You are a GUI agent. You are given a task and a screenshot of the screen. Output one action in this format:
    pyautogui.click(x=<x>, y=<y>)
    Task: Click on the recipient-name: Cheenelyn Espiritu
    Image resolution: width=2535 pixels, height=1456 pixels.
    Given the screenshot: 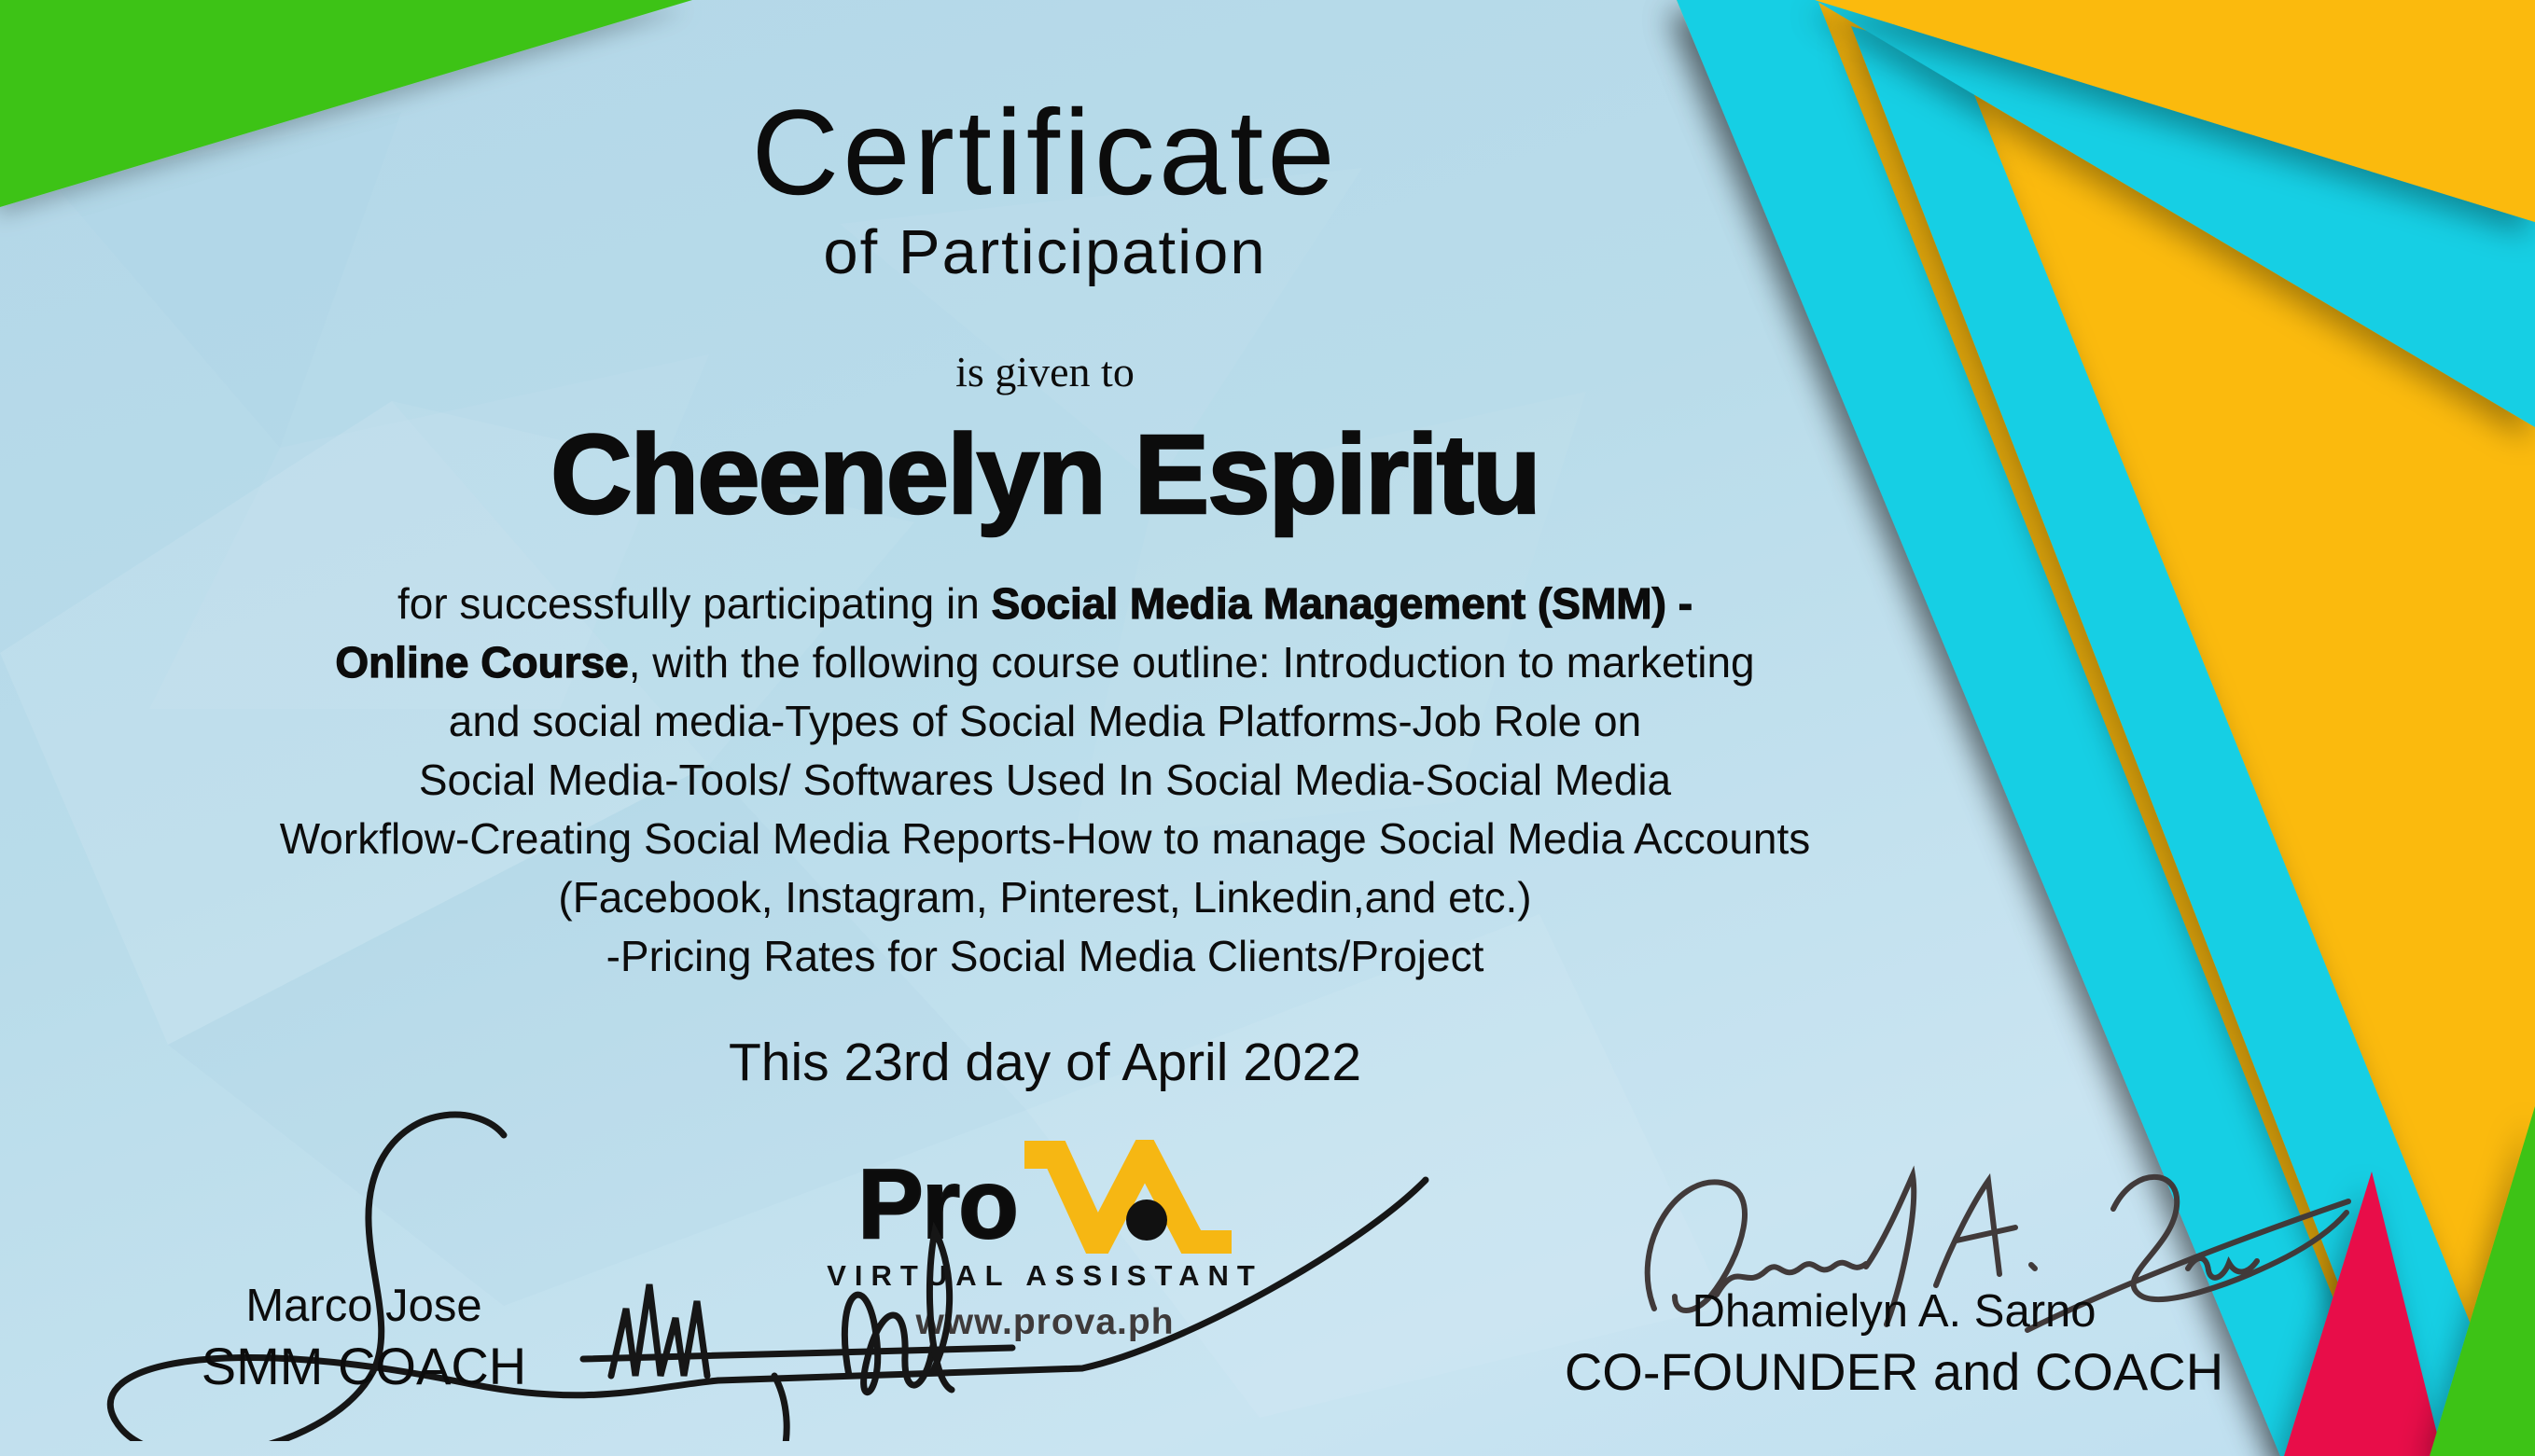 What is the action you would take?
    pyautogui.click(x=1046, y=474)
    